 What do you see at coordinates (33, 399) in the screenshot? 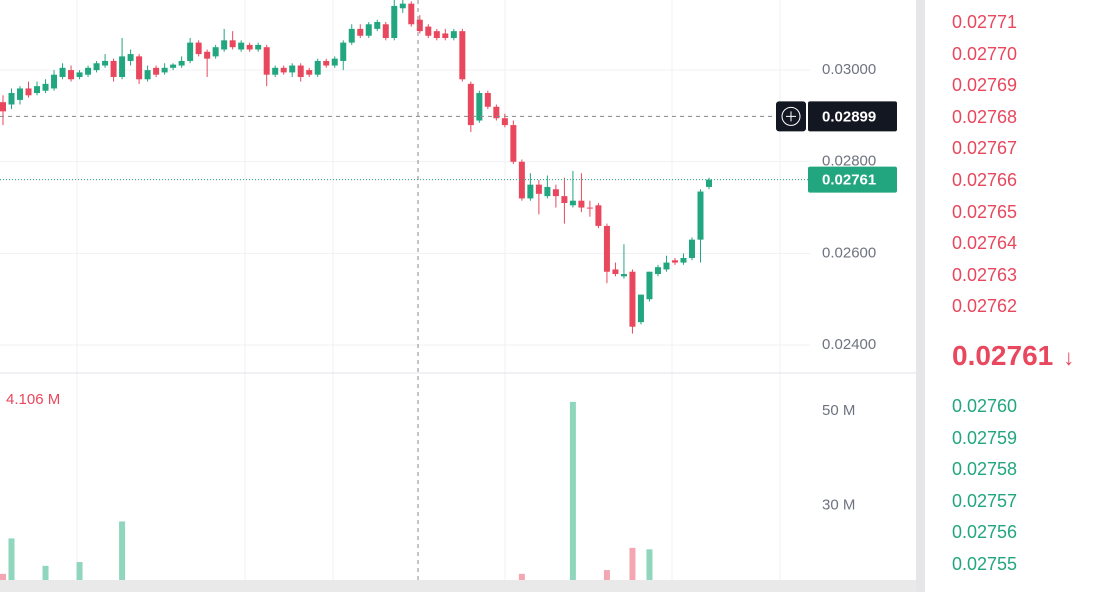
I see `volume-label: 4.106 M` at bounding box center [33, 399].